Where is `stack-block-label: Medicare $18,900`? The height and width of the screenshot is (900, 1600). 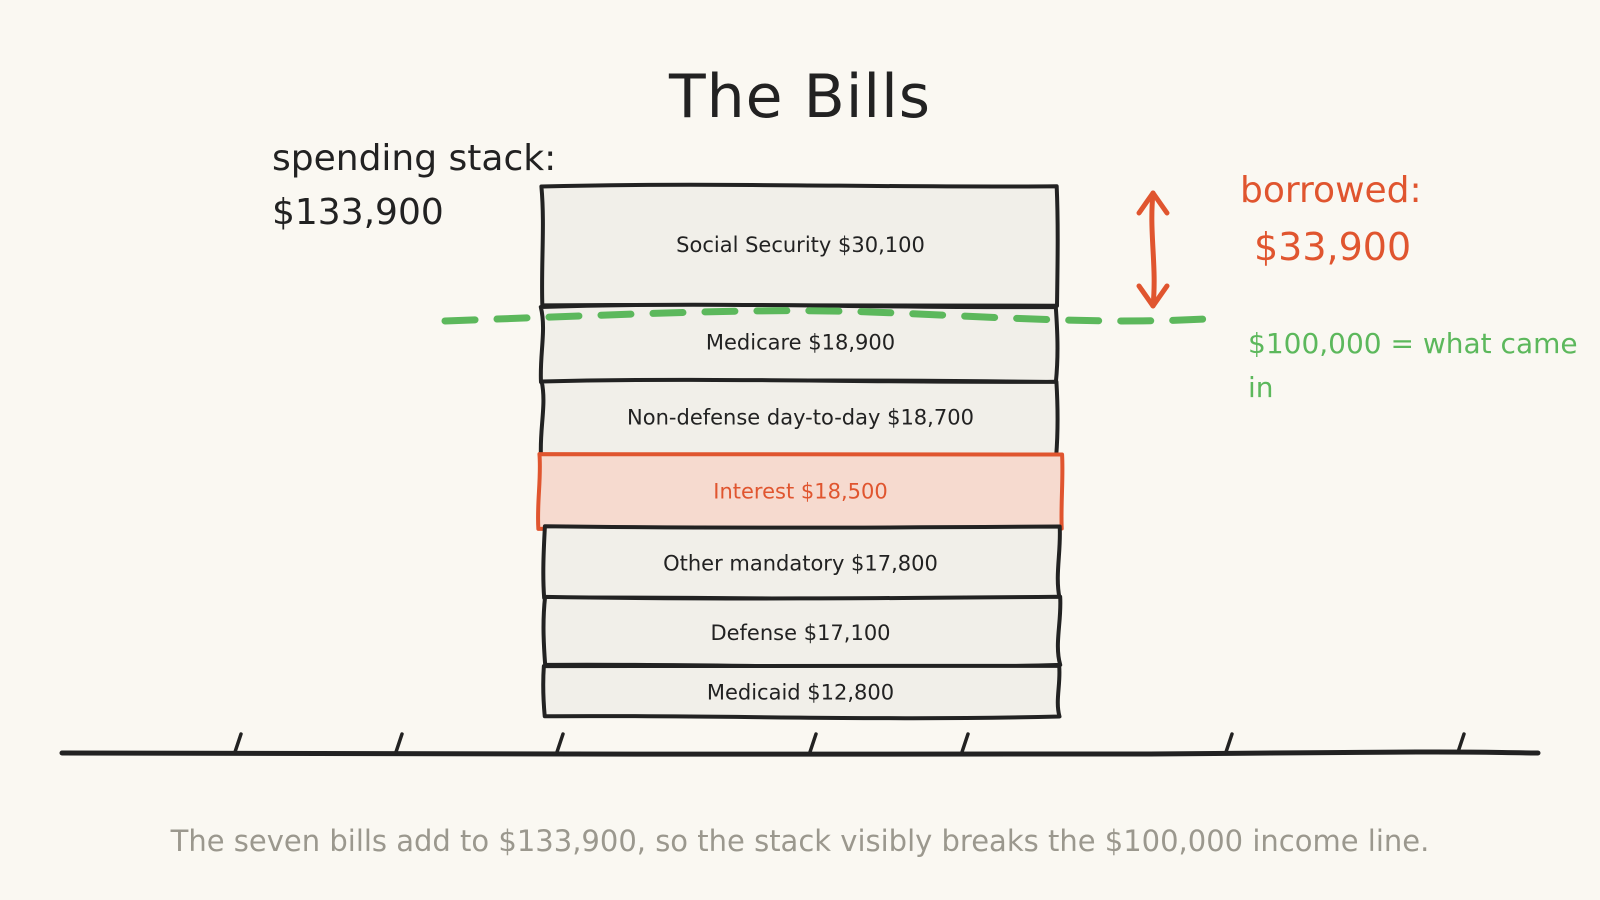
stack-block-label: Medicare $18,900 is located at coordinates (800, 342).